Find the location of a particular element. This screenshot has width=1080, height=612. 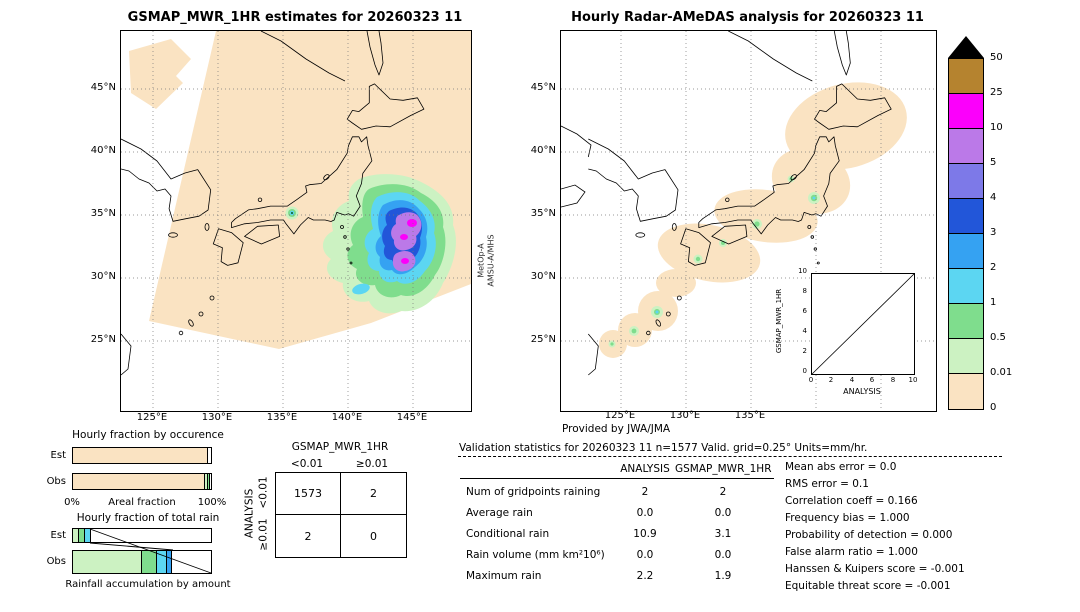

score-line: False alarm ratio = 1.000 is located at coordinates (851, 552).